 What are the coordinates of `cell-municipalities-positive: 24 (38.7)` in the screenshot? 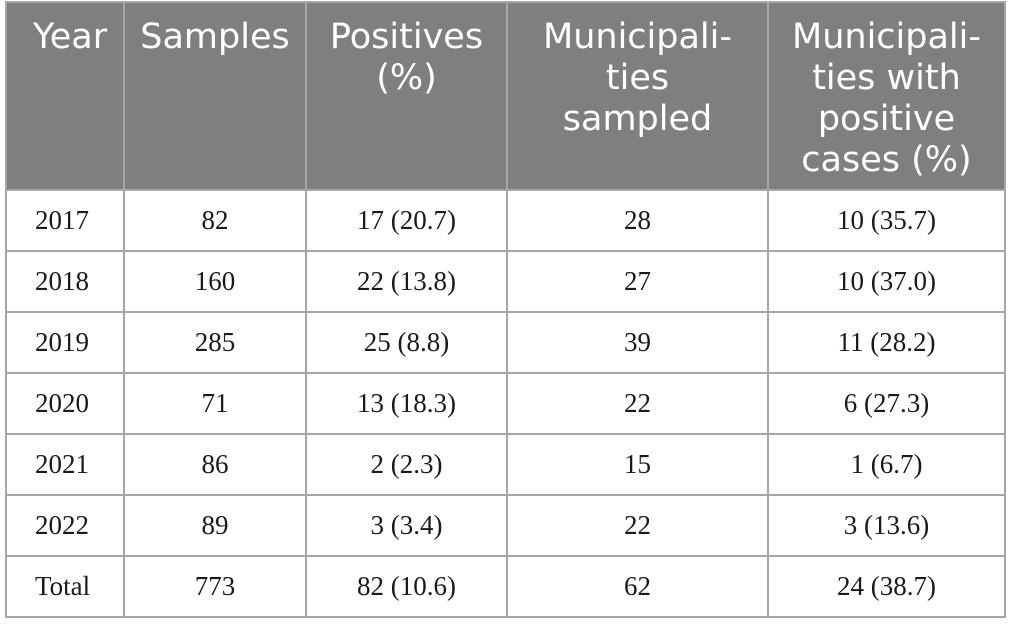 It's located at (886, 586).